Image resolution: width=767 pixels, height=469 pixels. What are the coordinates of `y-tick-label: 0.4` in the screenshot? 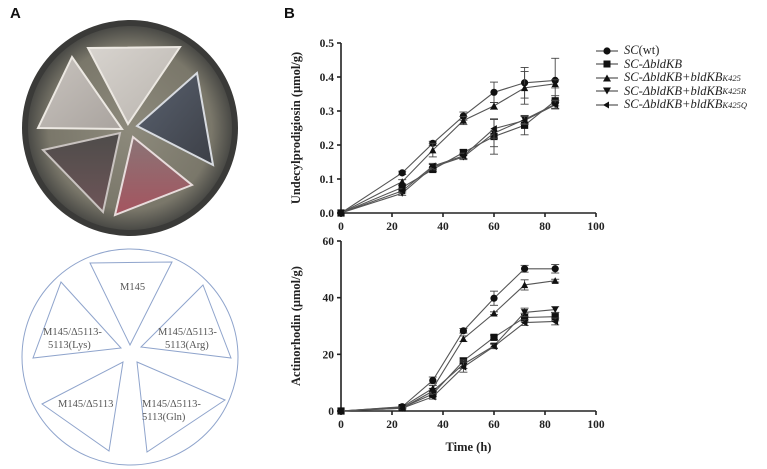 It's located at (327, 78).